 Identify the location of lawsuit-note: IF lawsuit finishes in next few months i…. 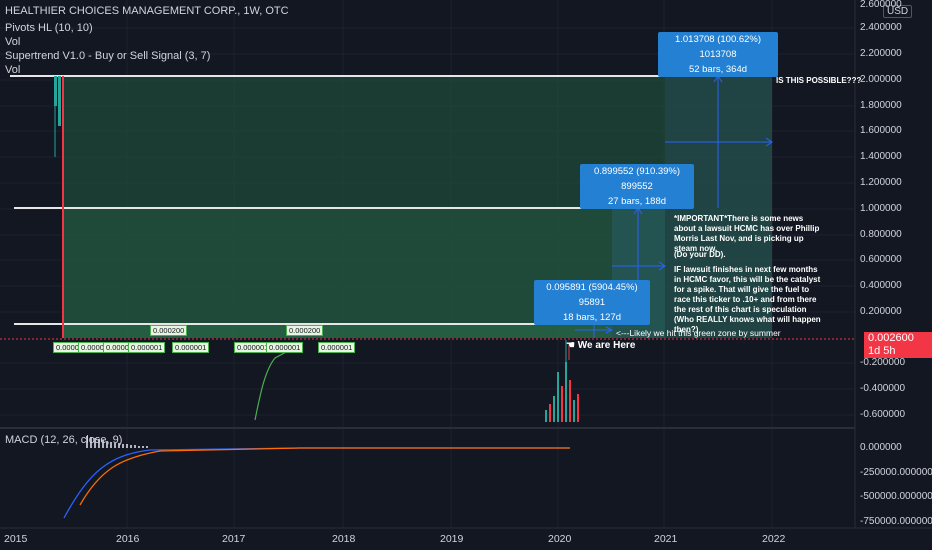
(747, 299).